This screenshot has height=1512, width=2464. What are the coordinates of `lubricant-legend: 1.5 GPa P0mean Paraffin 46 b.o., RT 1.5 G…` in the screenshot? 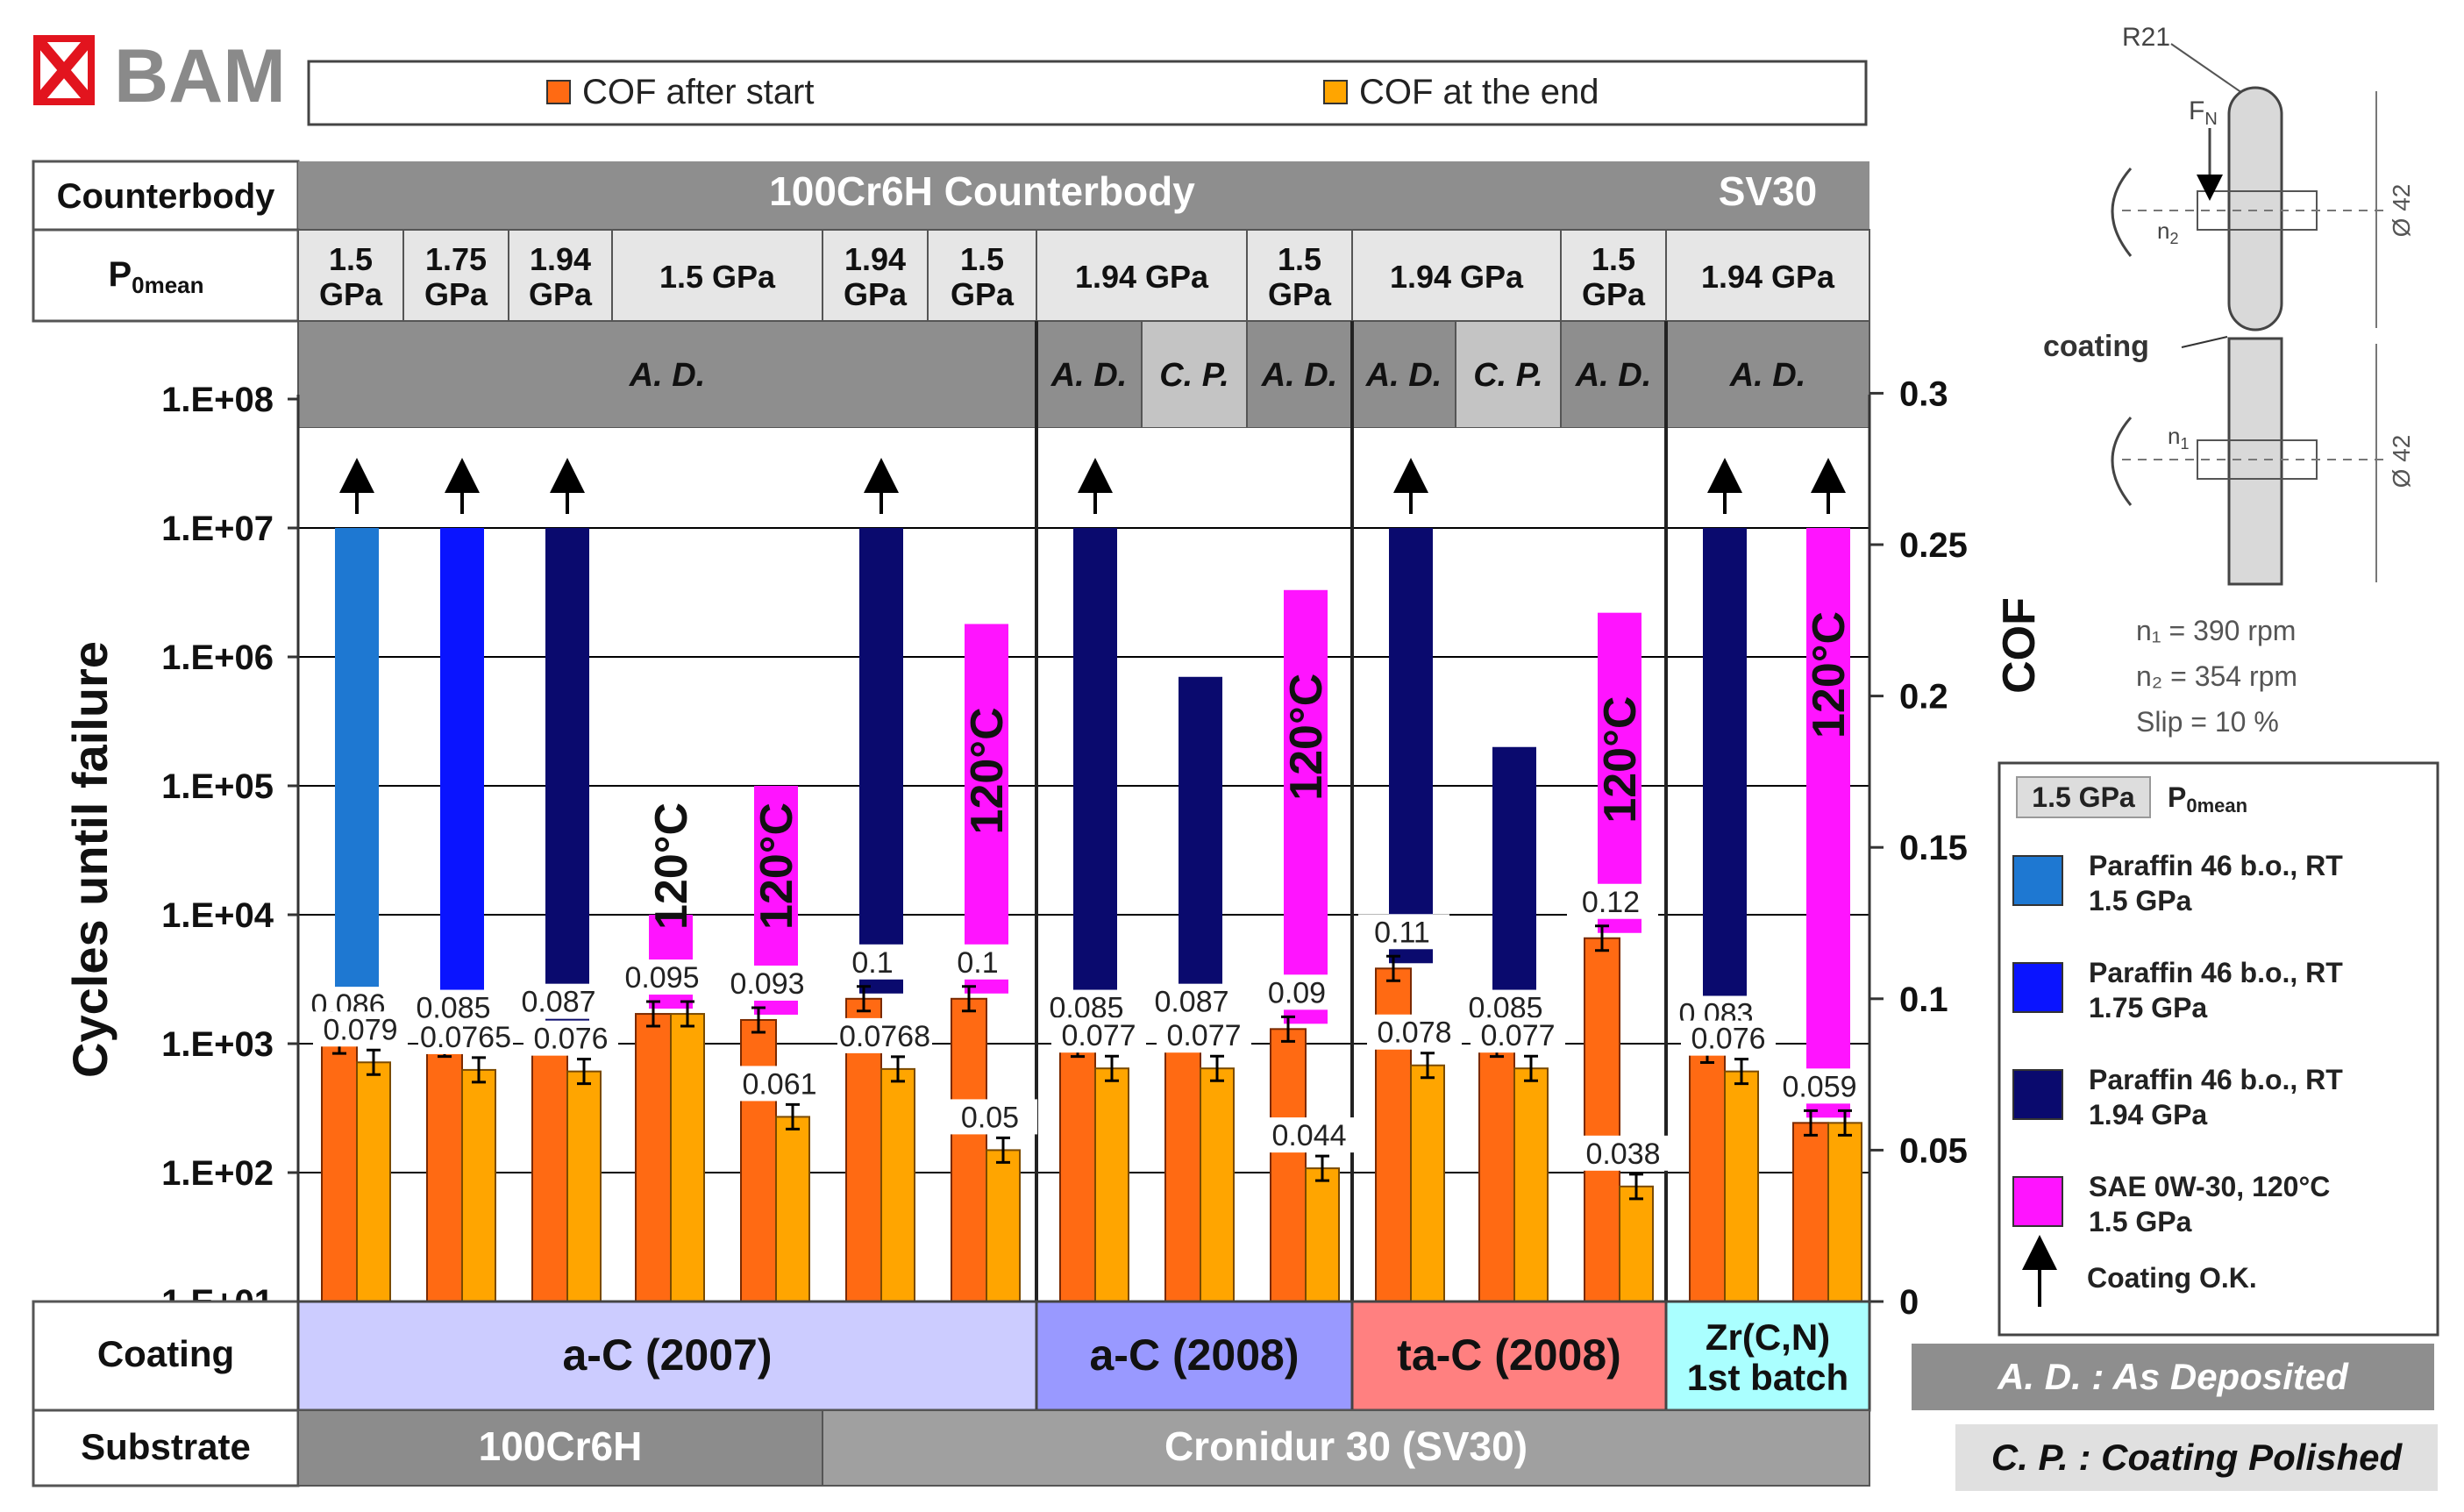 It's located at (2218, 1049).